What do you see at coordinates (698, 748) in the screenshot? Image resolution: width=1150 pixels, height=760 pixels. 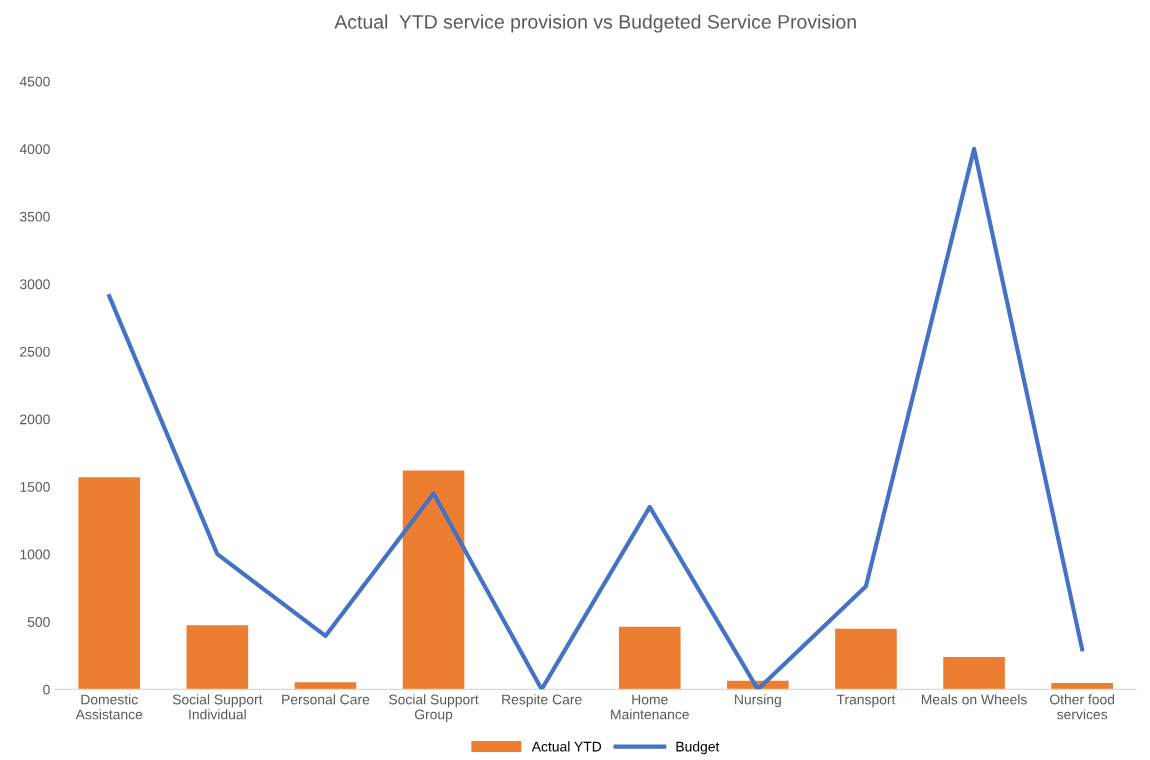 I see `legend-label: Budget` at bounding box center [698, 748].